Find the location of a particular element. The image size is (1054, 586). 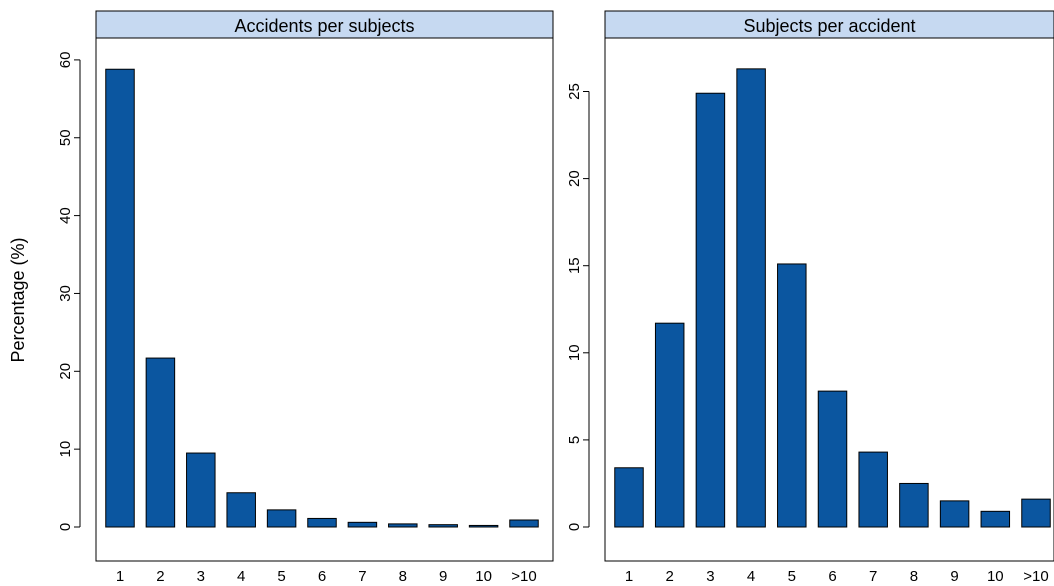

y-tick-label: 60 is located at coordinates (65, 60).